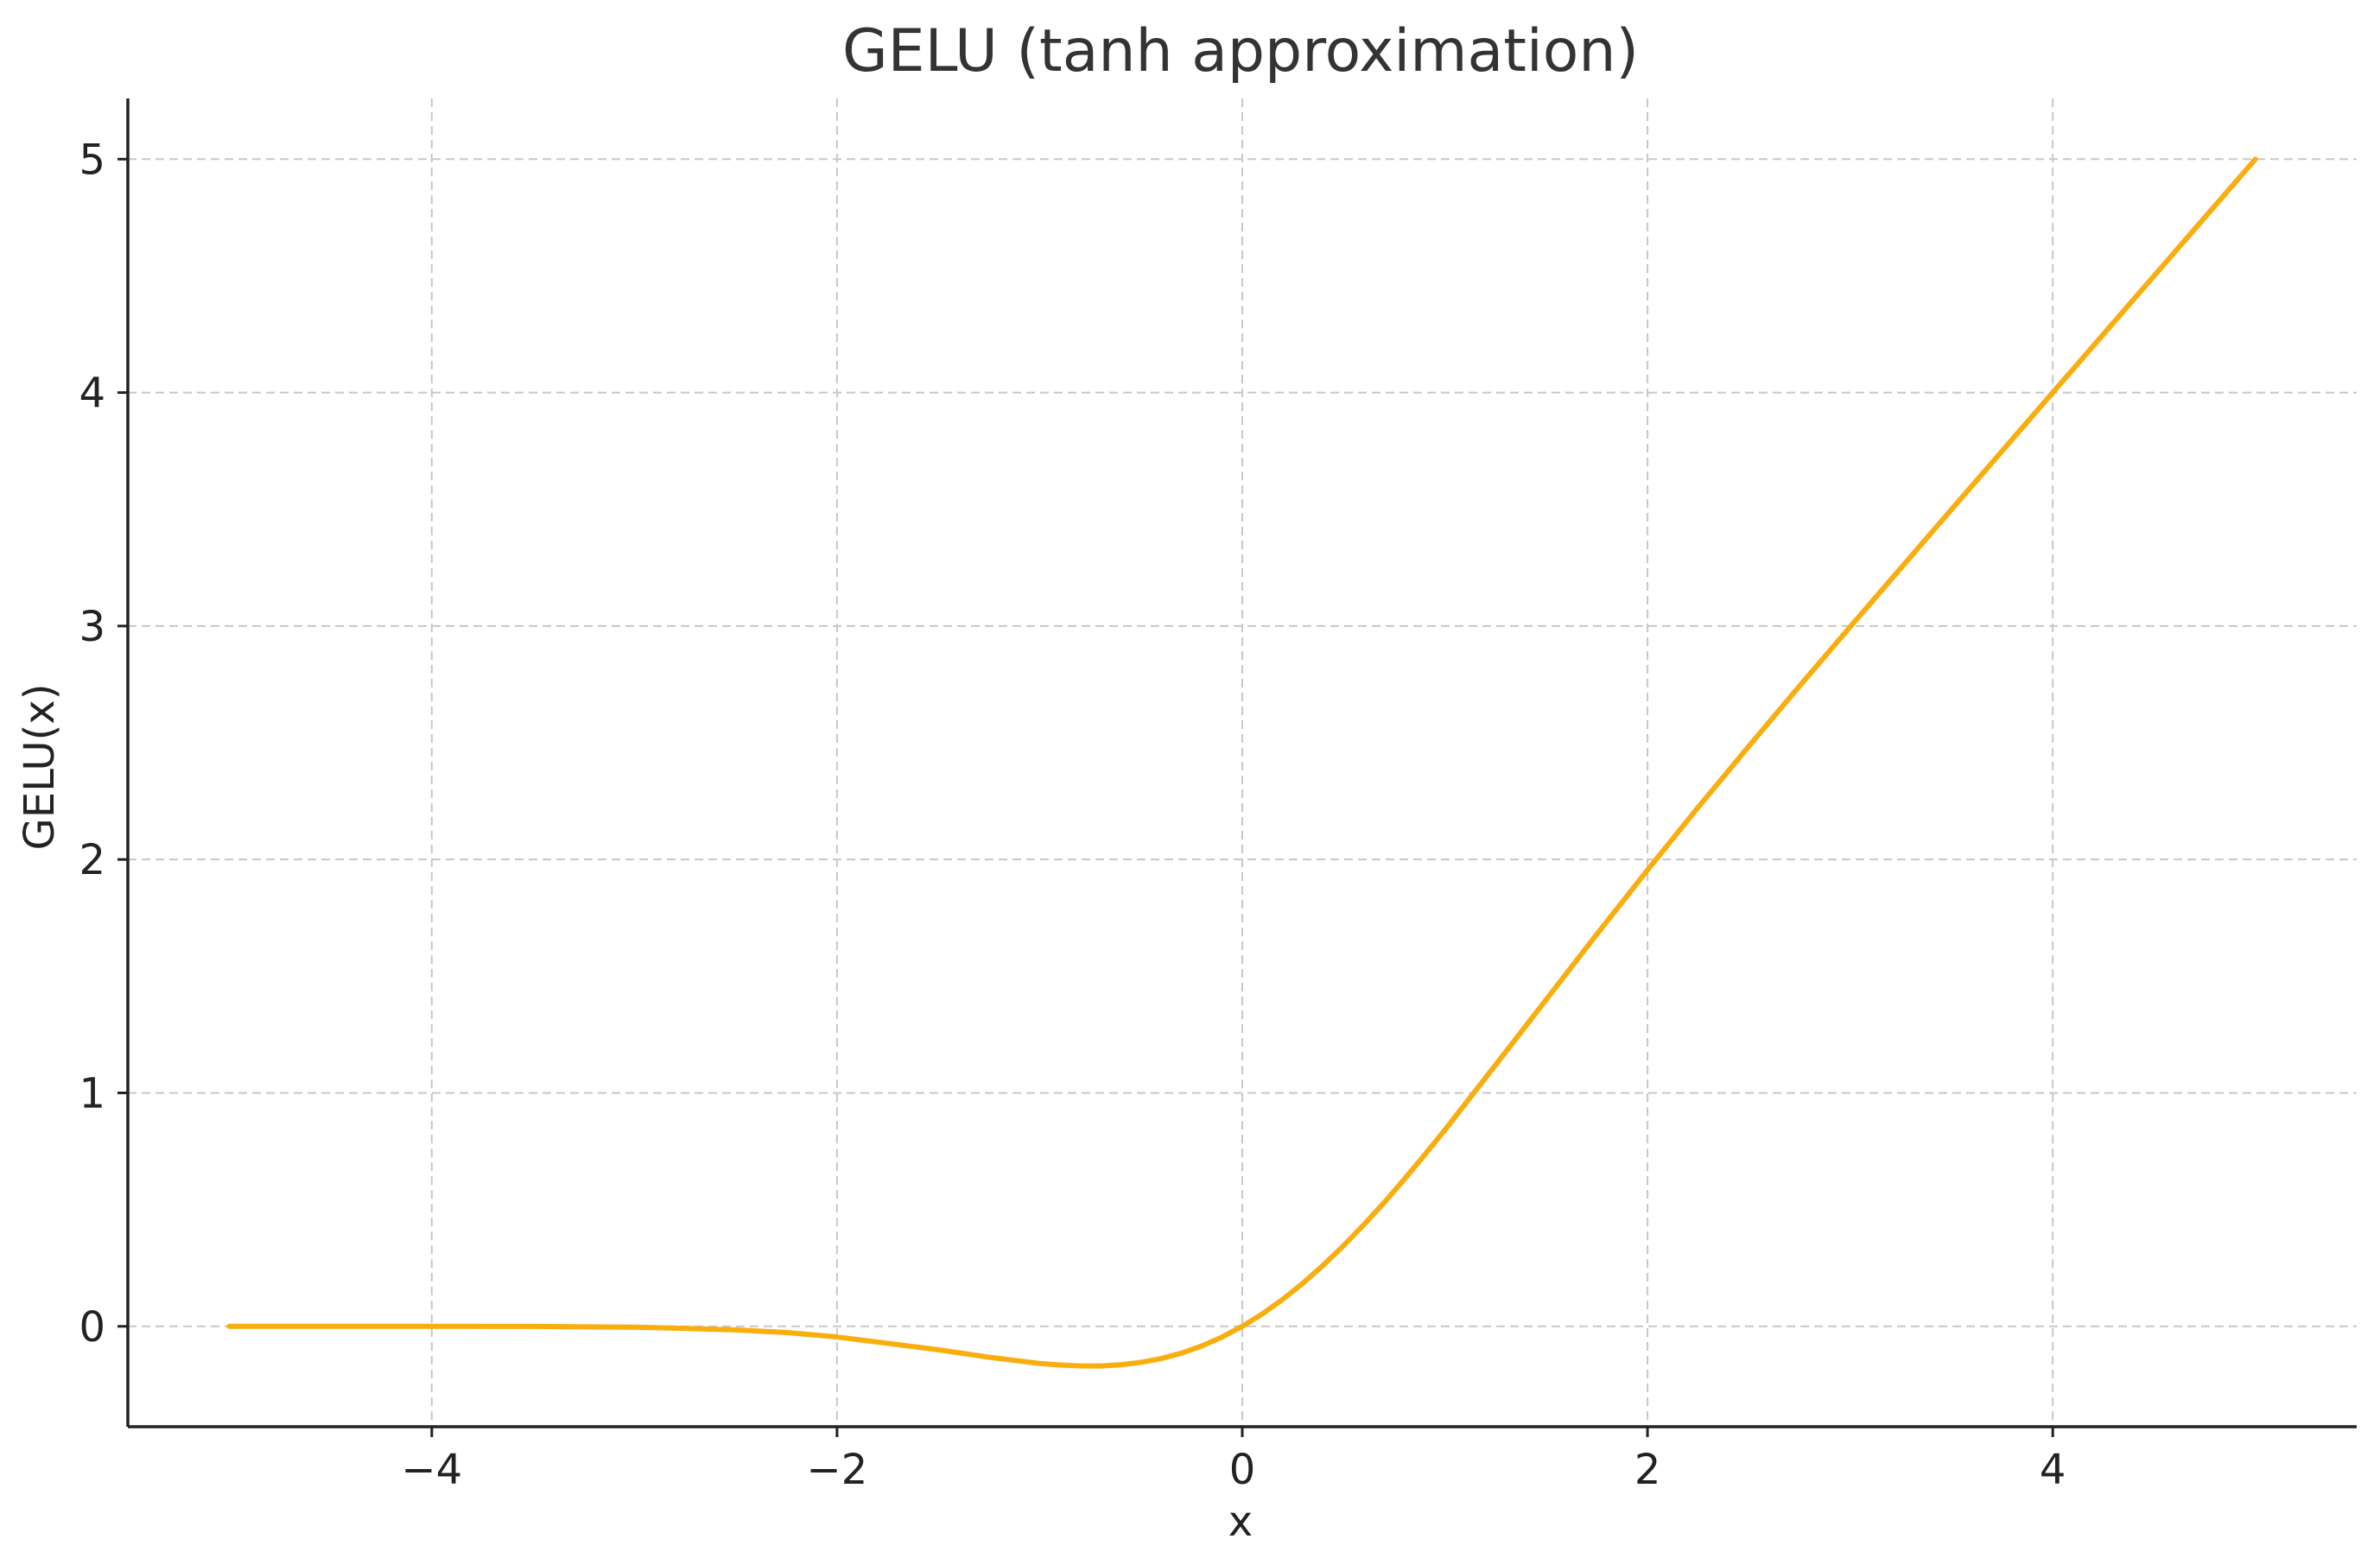 The height and width of the screenshot is (1558, 2380). What do you see at coordinates (40, 767) in the screenshot?
I see `y-axis-label: GELU(x)` at bounding box center [40, 767].